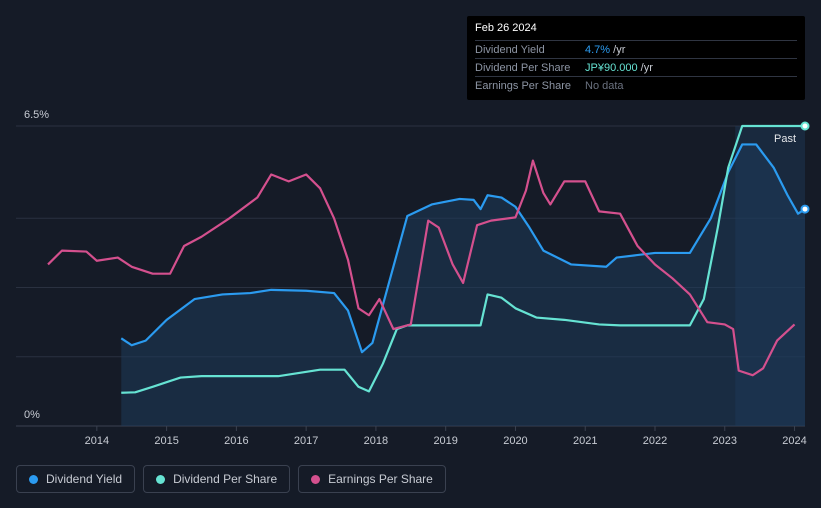  Describe the element at coordinates (523, 67) in the screenshot. I see `tooltip-label: Dividend Per Share` at that location.